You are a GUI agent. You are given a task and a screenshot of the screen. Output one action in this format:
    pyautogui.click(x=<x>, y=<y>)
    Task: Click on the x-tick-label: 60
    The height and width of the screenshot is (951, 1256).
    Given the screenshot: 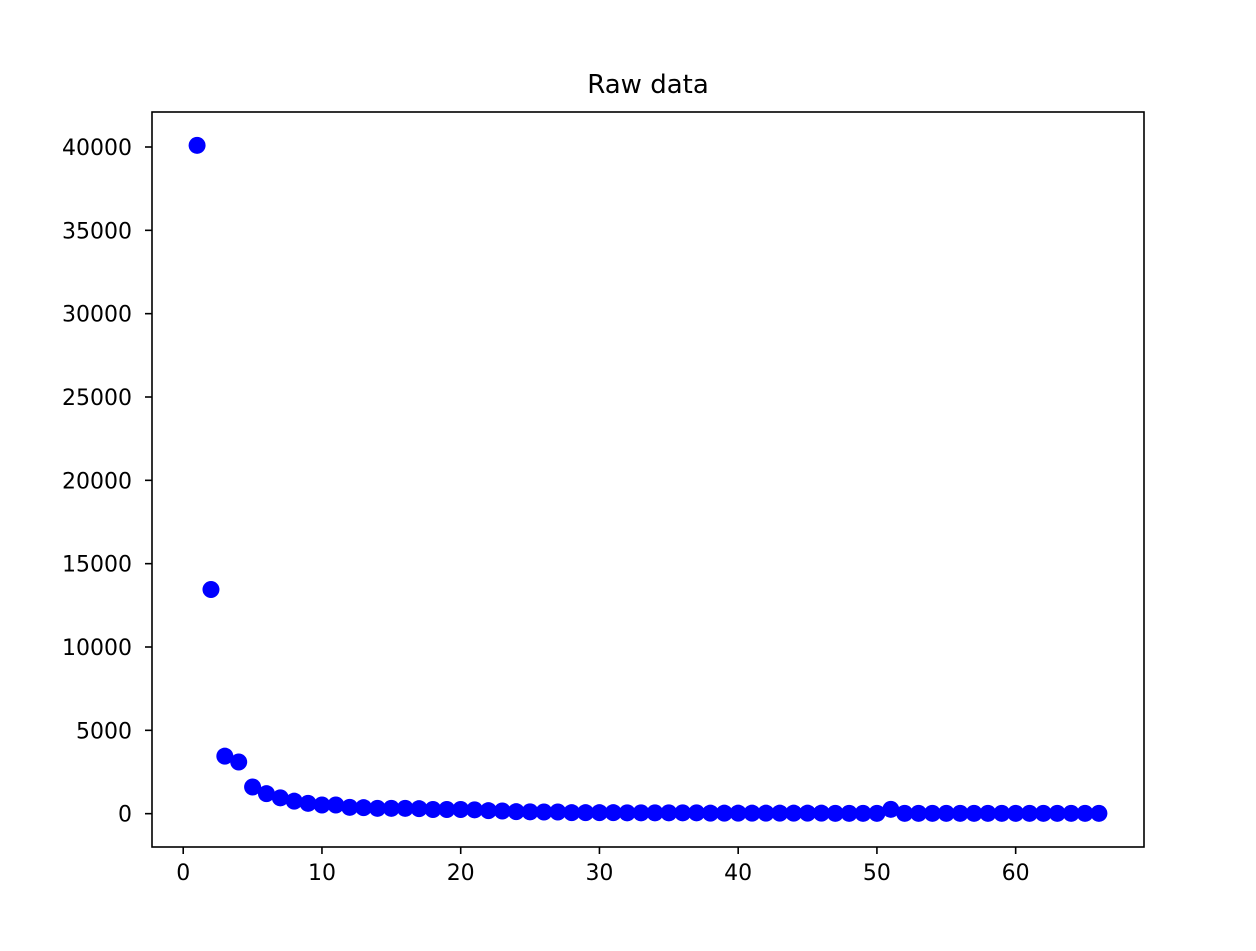 What is the action you would take?
    pyautogui.click(x=1016, y=873)
    